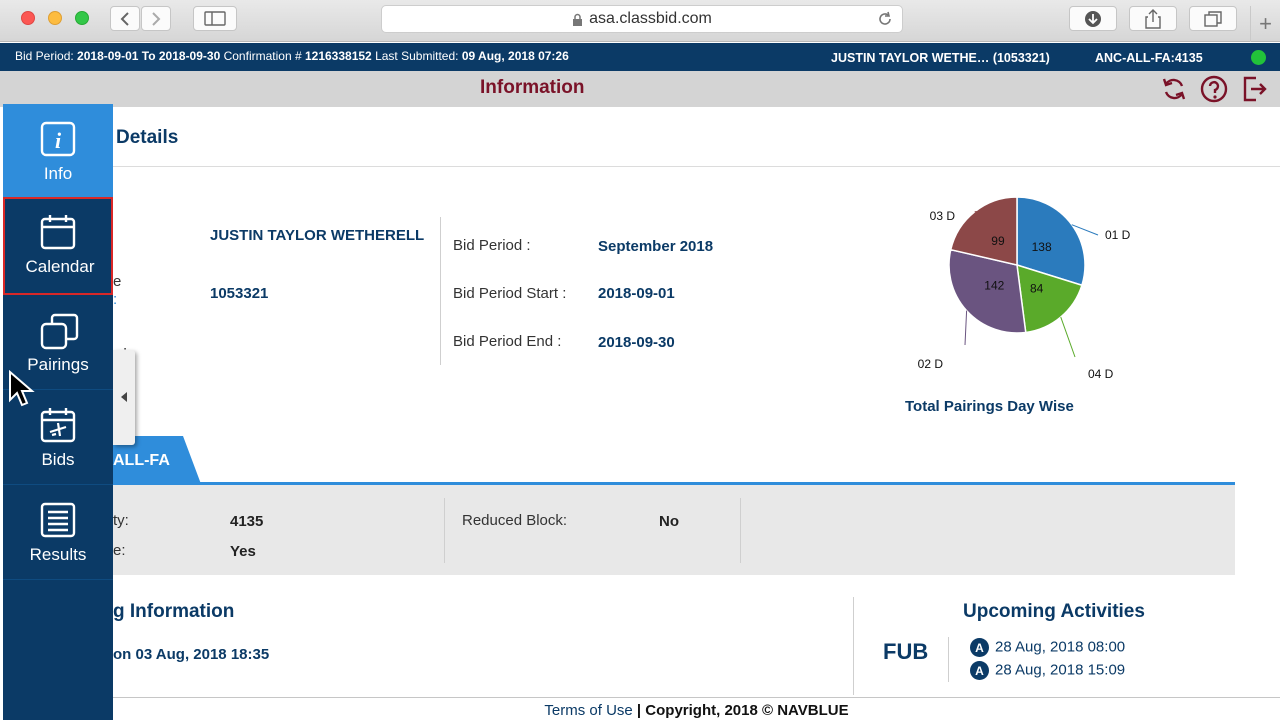  I want to click on results-icon, so click(58, 520).